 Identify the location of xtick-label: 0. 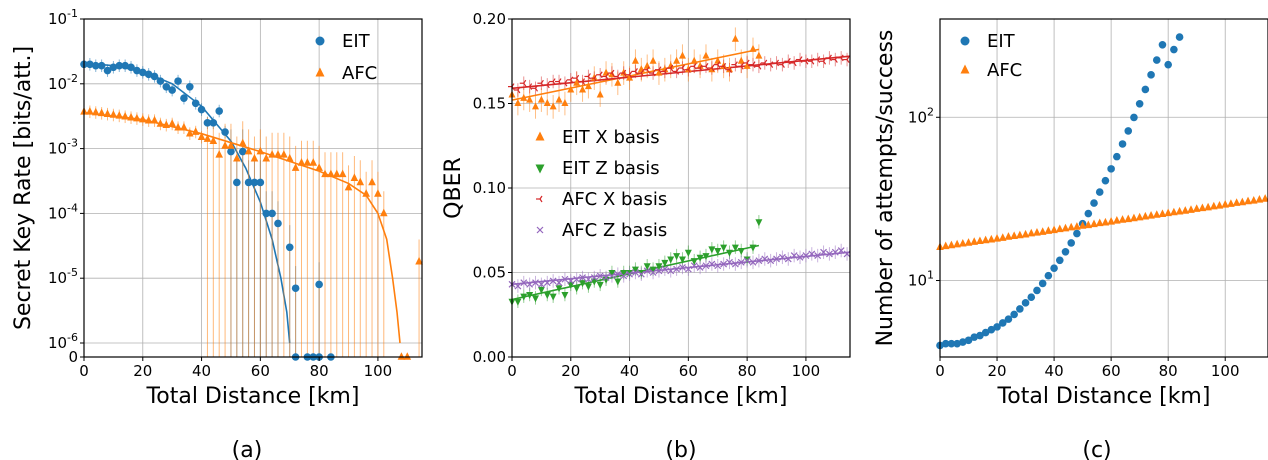
(512, 371).